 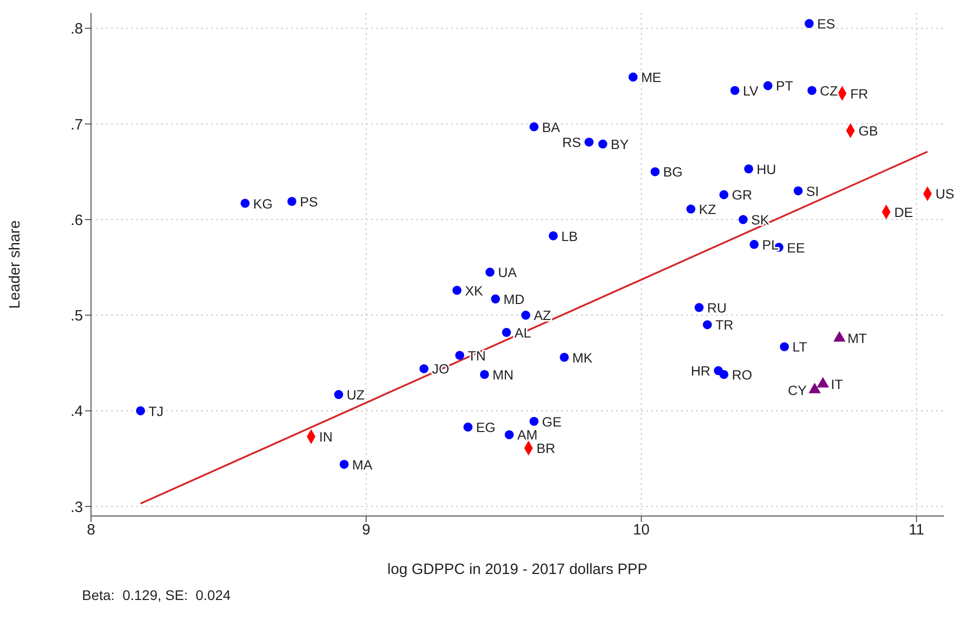 I want to click on annotation: GR, so click(x=742, y=195).